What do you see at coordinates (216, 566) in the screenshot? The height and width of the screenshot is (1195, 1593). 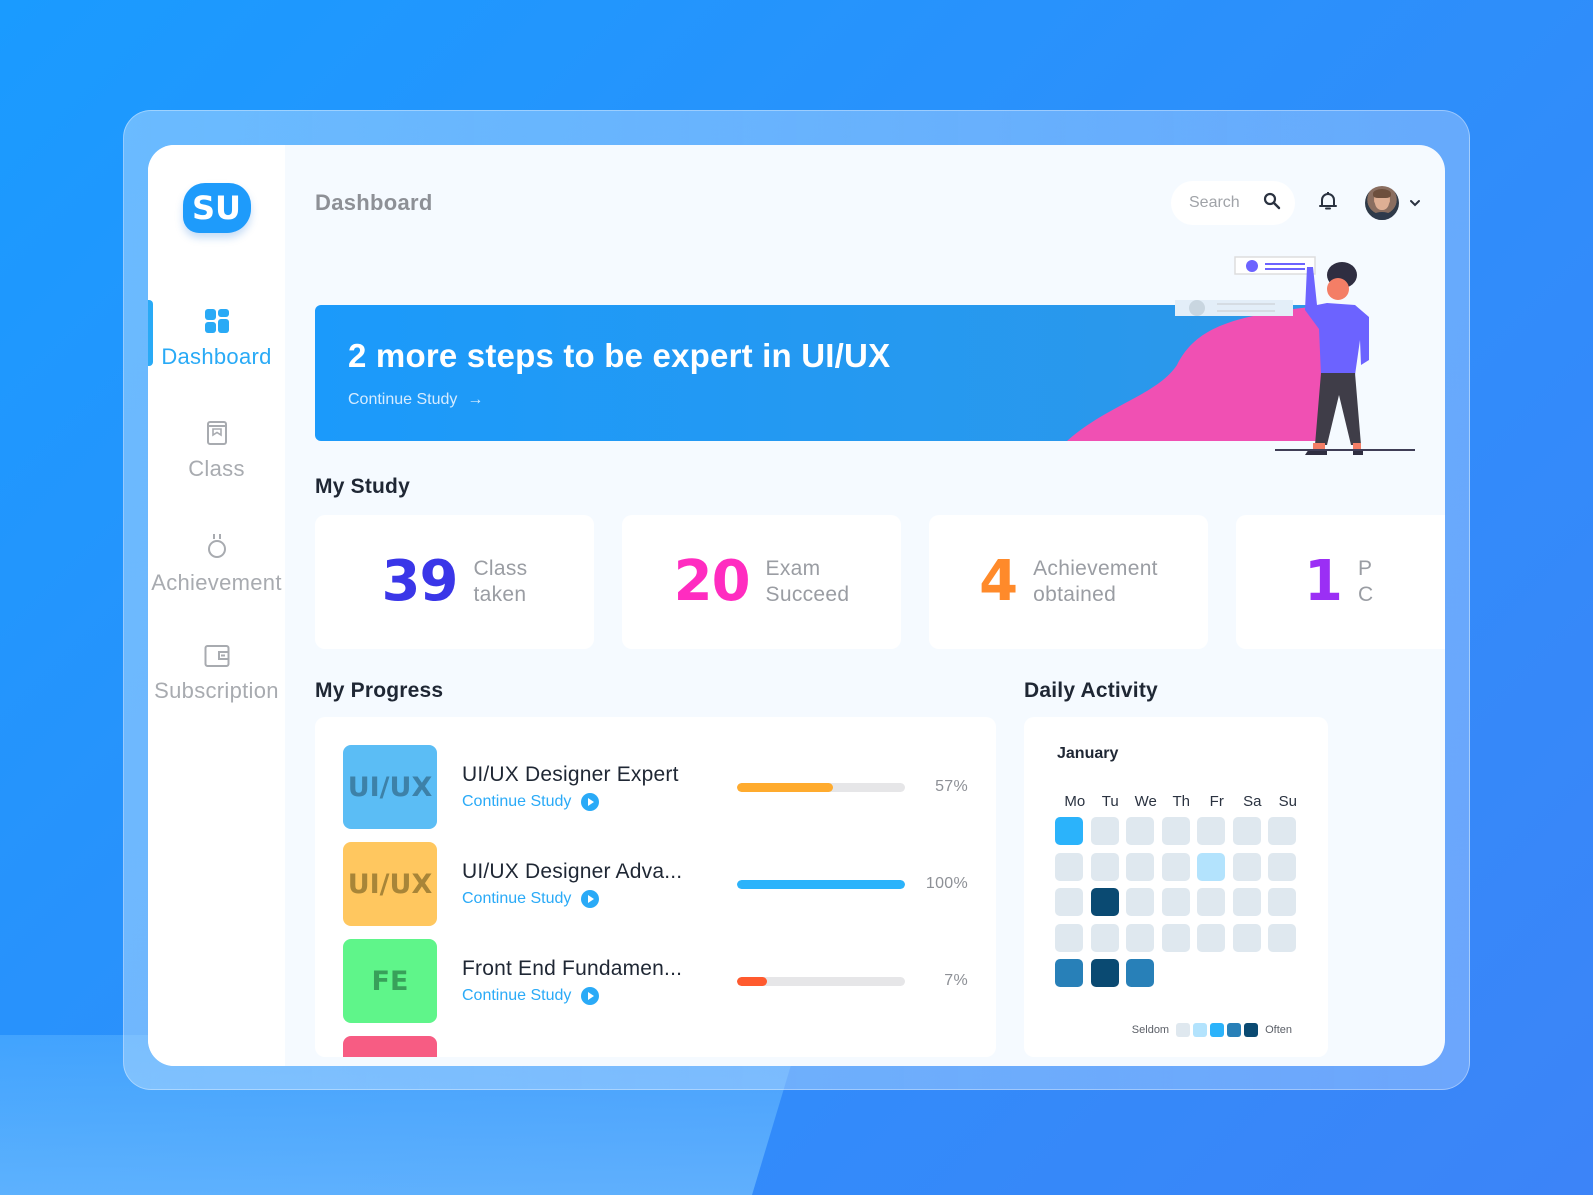 I see `sidebar-item-achievement: Achievement` at bounding box center [216, 566].